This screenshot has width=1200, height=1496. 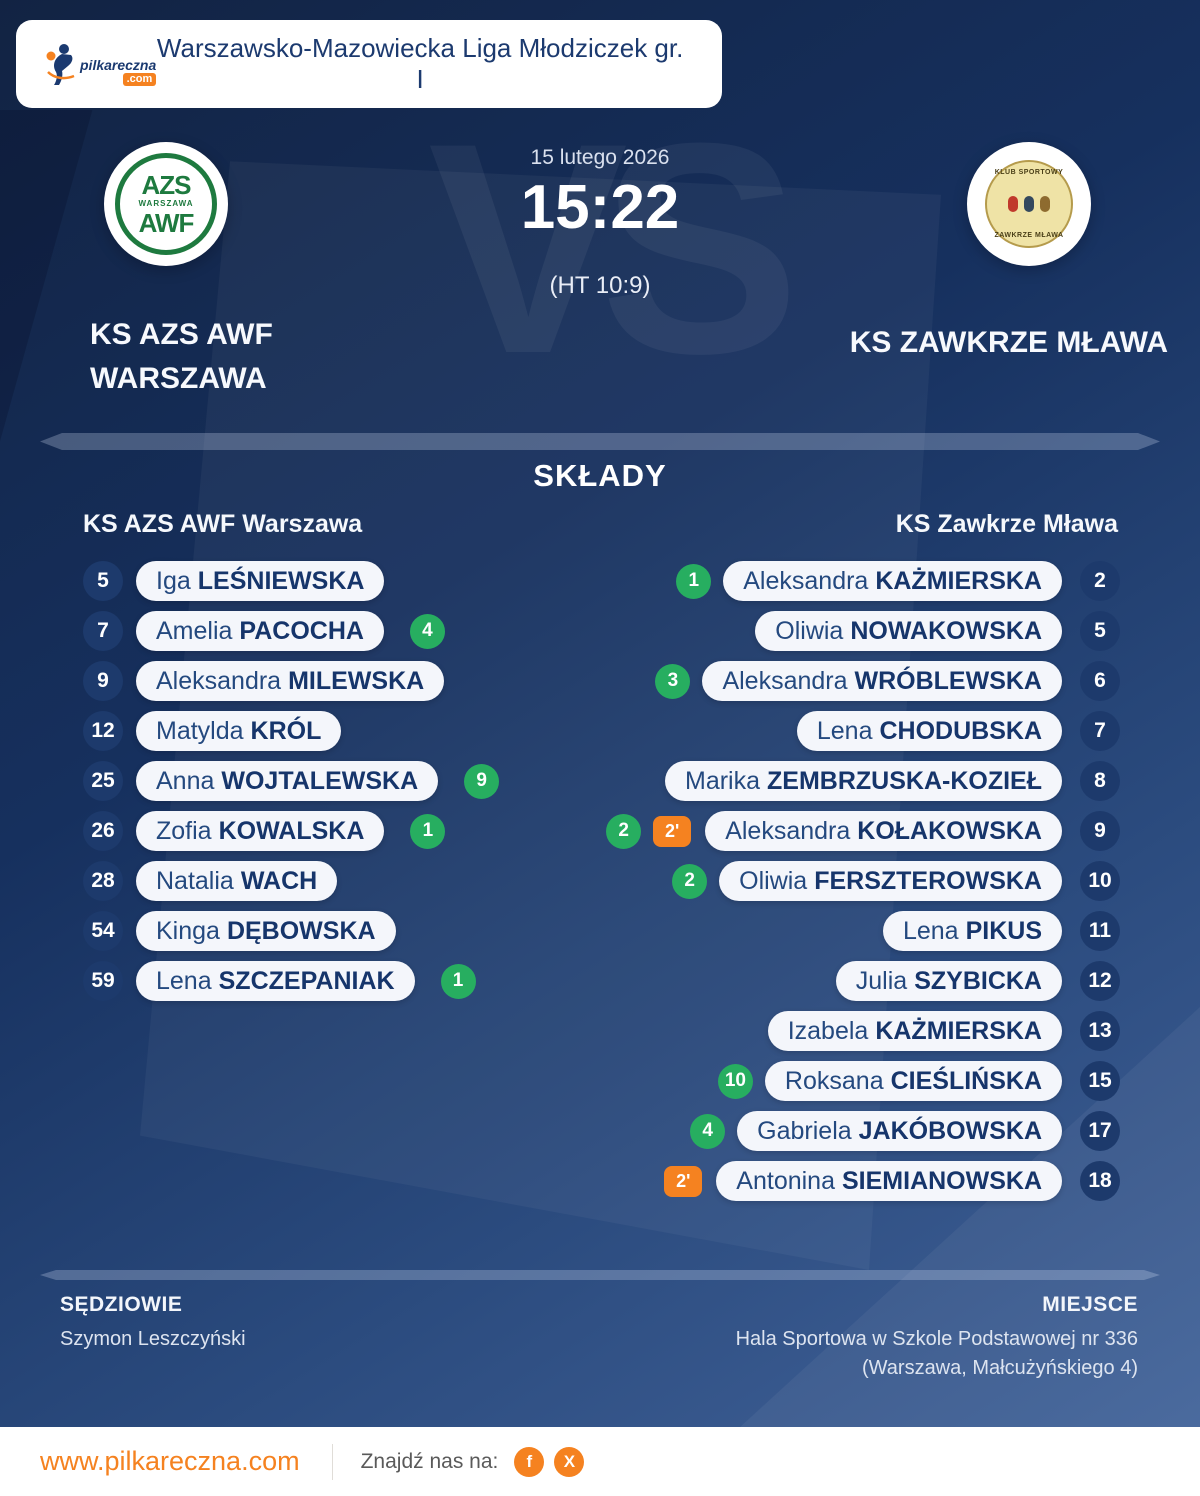 I want to click on player-number: 8, so click(x=1100, y=781).